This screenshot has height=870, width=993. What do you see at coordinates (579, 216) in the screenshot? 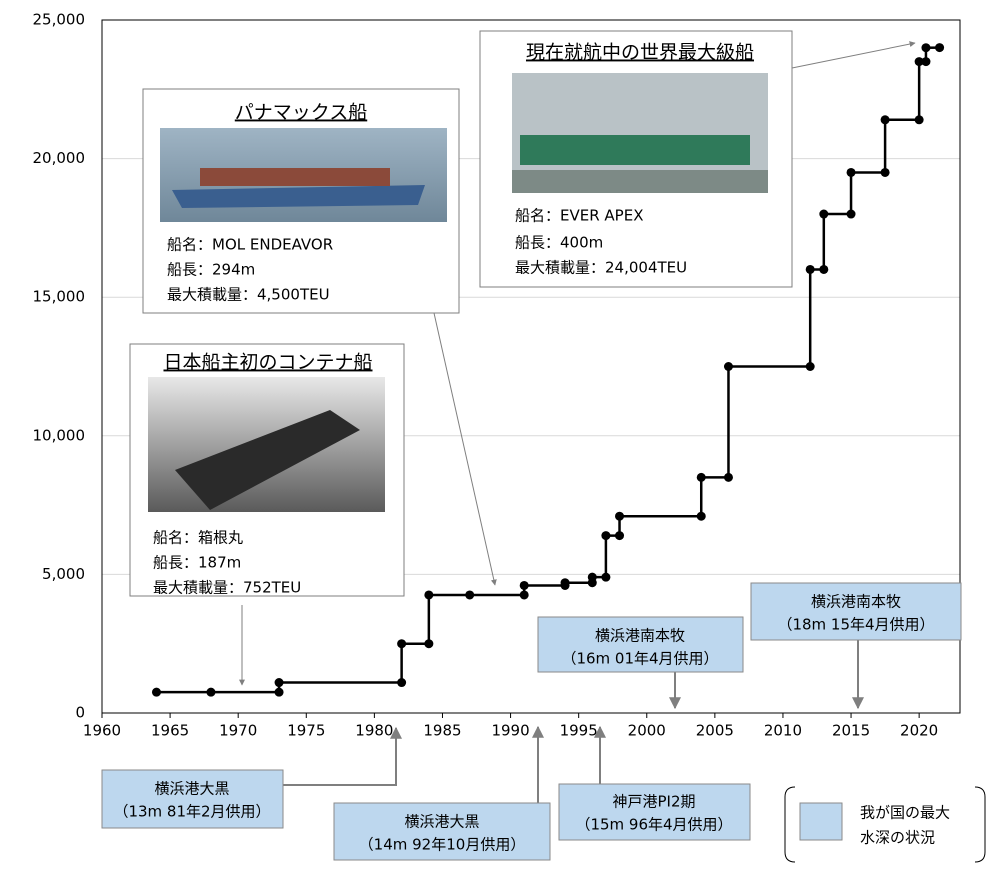
I see `annotation-text: 船名：EVER APEX` at bounding box center [579, 216].